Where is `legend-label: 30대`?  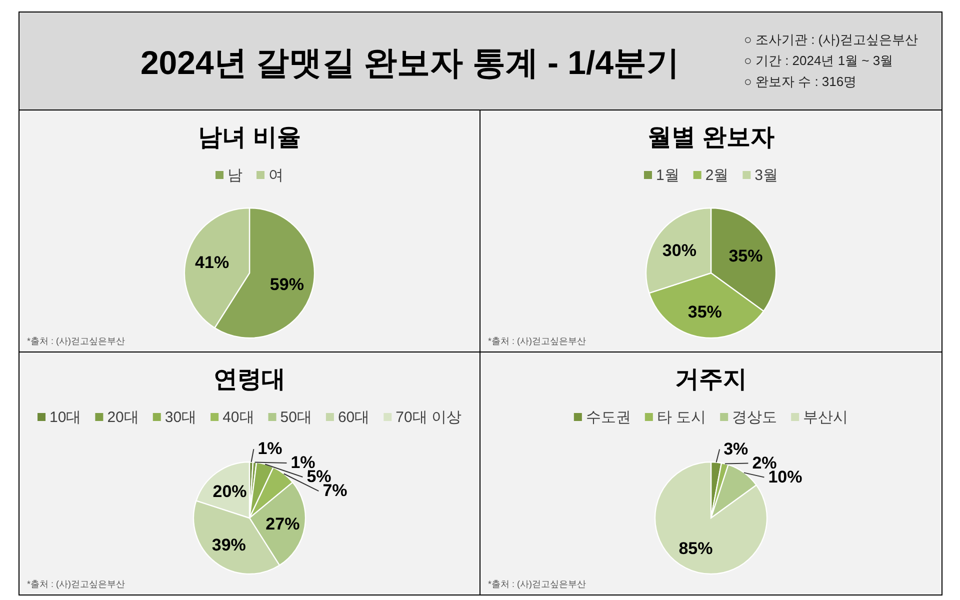
legend-label: 30대 is located at coordinates (180, 417).